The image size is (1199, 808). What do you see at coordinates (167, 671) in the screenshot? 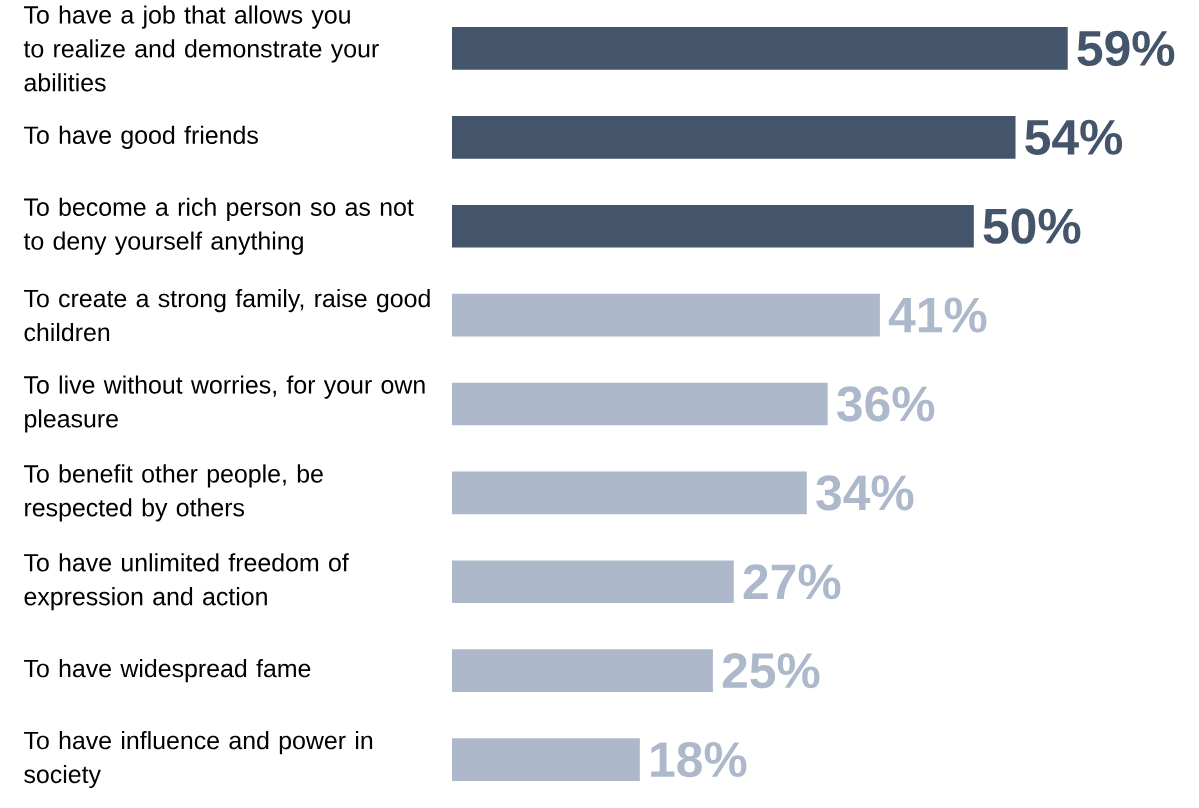
I see `y-tick-label: To have widespread fame` at bounding box center [167, 671].